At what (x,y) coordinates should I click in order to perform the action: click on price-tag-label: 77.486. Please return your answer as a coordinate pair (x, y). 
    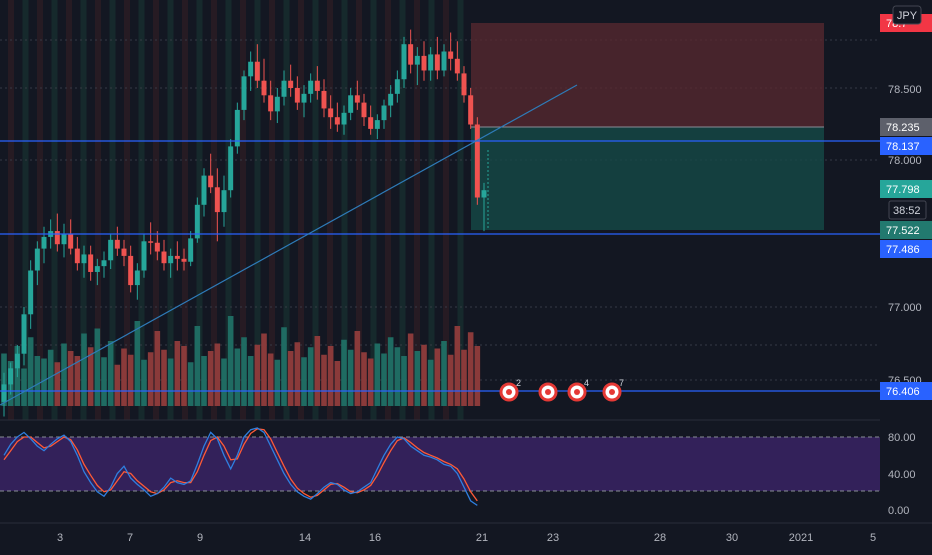
    Looking at the image, I should click on (903, 250).